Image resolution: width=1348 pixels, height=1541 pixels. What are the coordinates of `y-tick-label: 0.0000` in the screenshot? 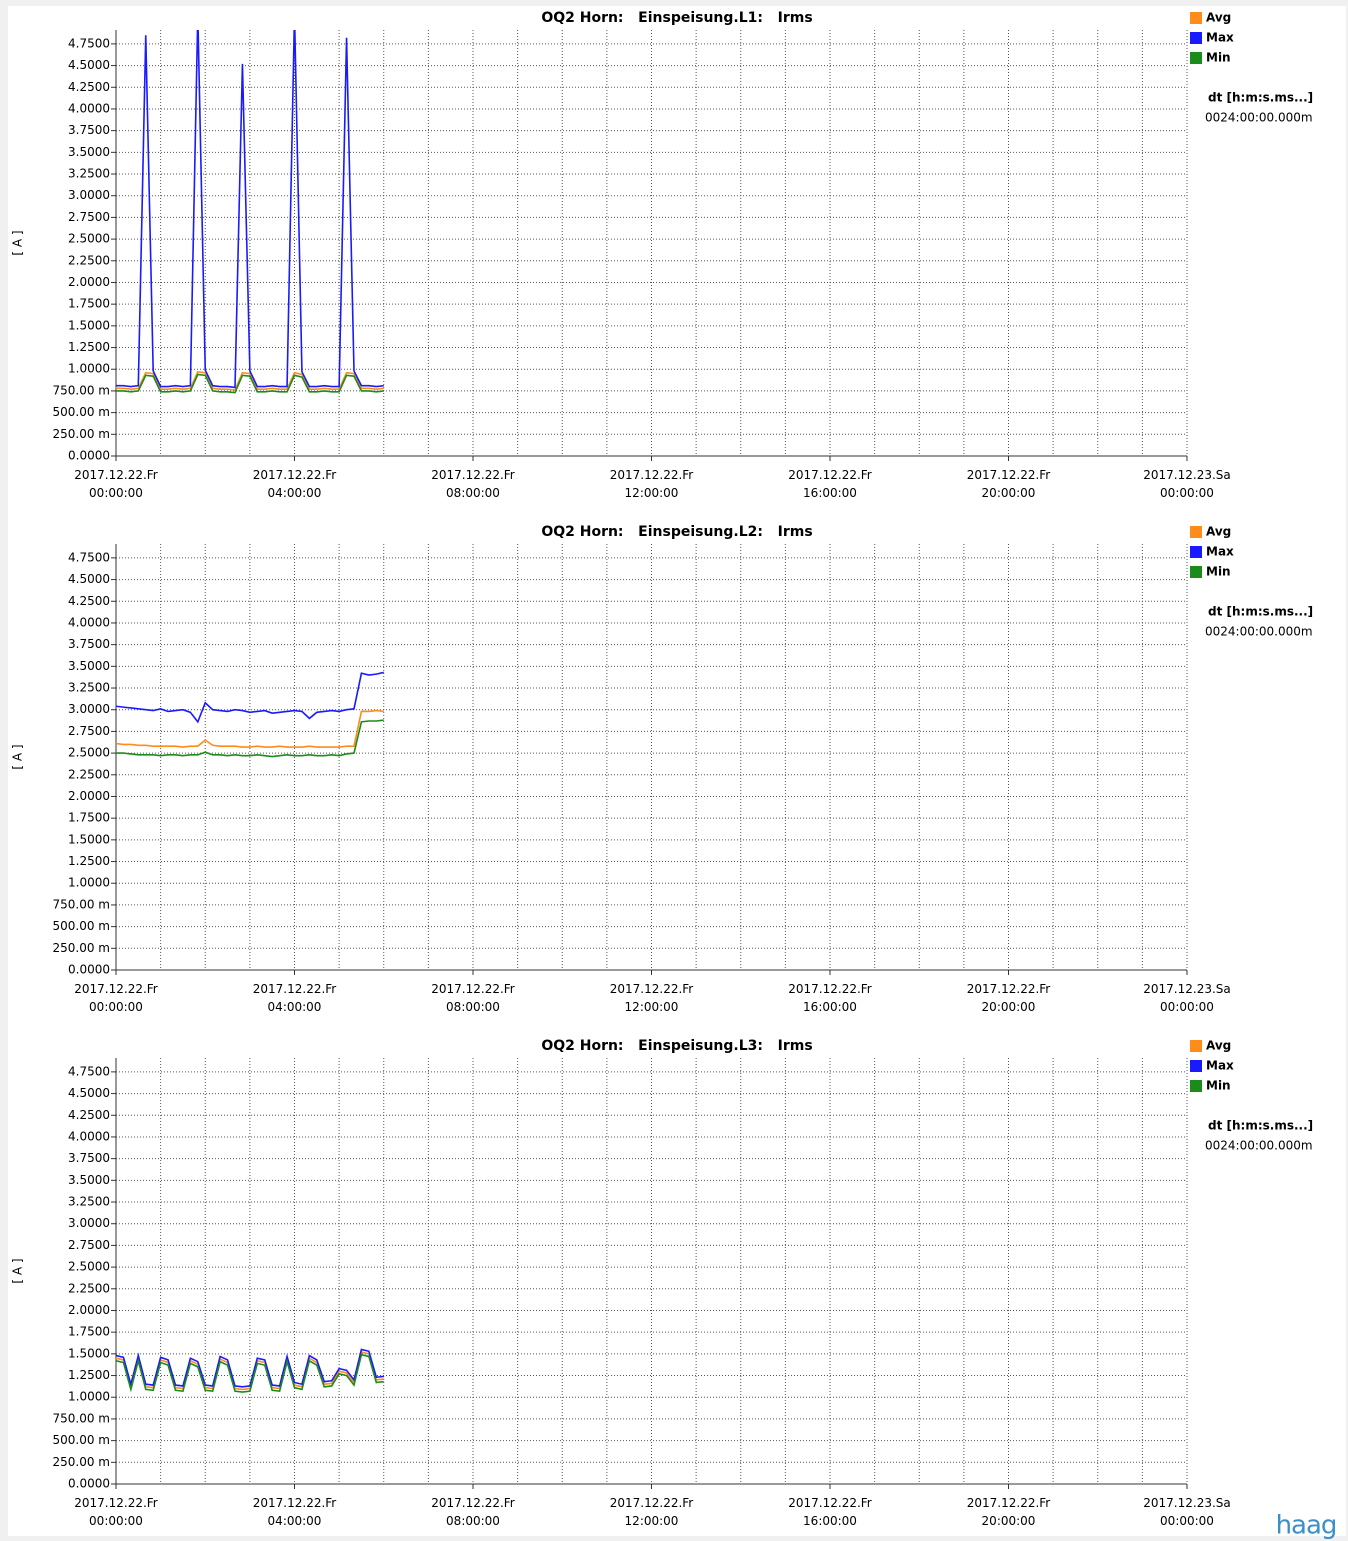 It's located at (89, 970).